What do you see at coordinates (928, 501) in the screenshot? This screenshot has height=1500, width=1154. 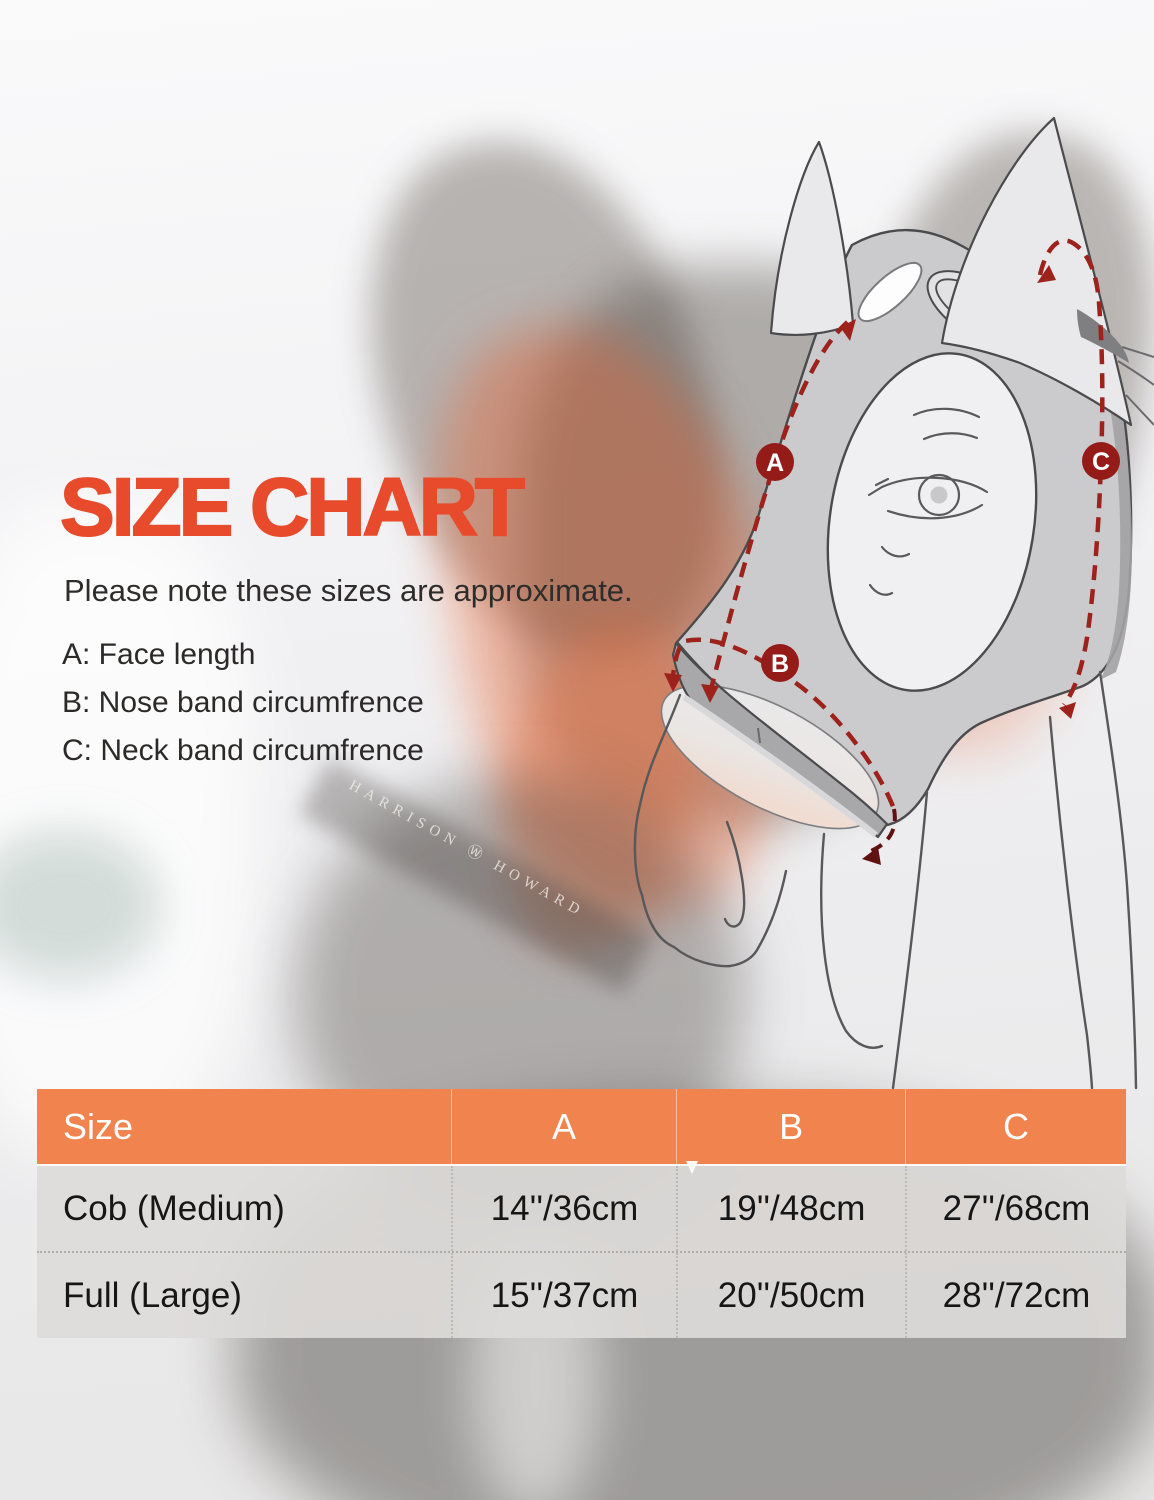 I see `eye-drawing` at bounding box center [928, 501].